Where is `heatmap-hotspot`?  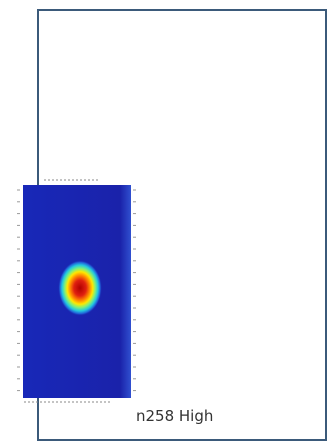 heatmap-hotspot is located at coordinates (80, 288).